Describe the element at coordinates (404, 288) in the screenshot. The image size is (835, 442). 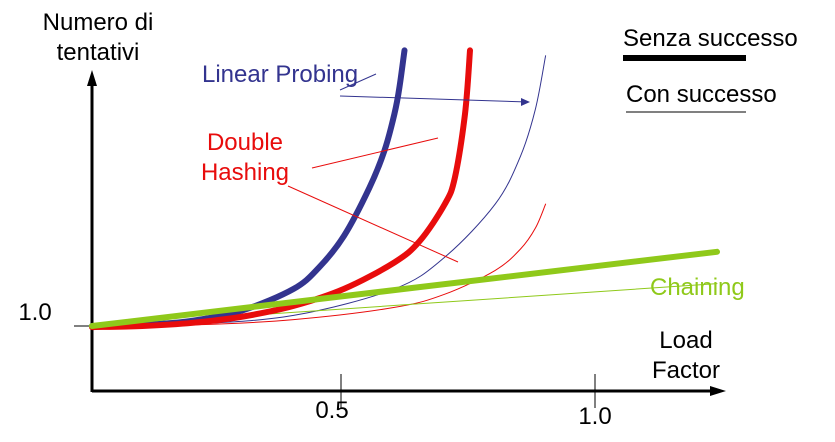
I see `series-chaining-unsuccessful` at that location.